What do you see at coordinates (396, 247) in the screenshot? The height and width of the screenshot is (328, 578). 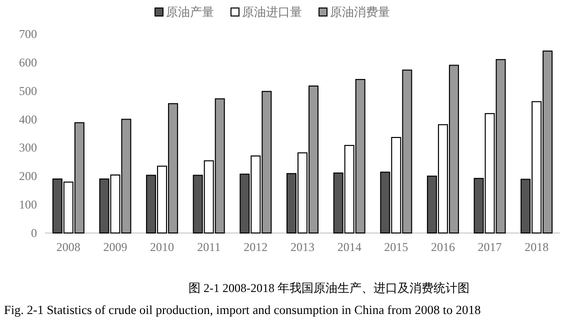 I see `x-tick-label: 2015` at bounding box center [396, 247].